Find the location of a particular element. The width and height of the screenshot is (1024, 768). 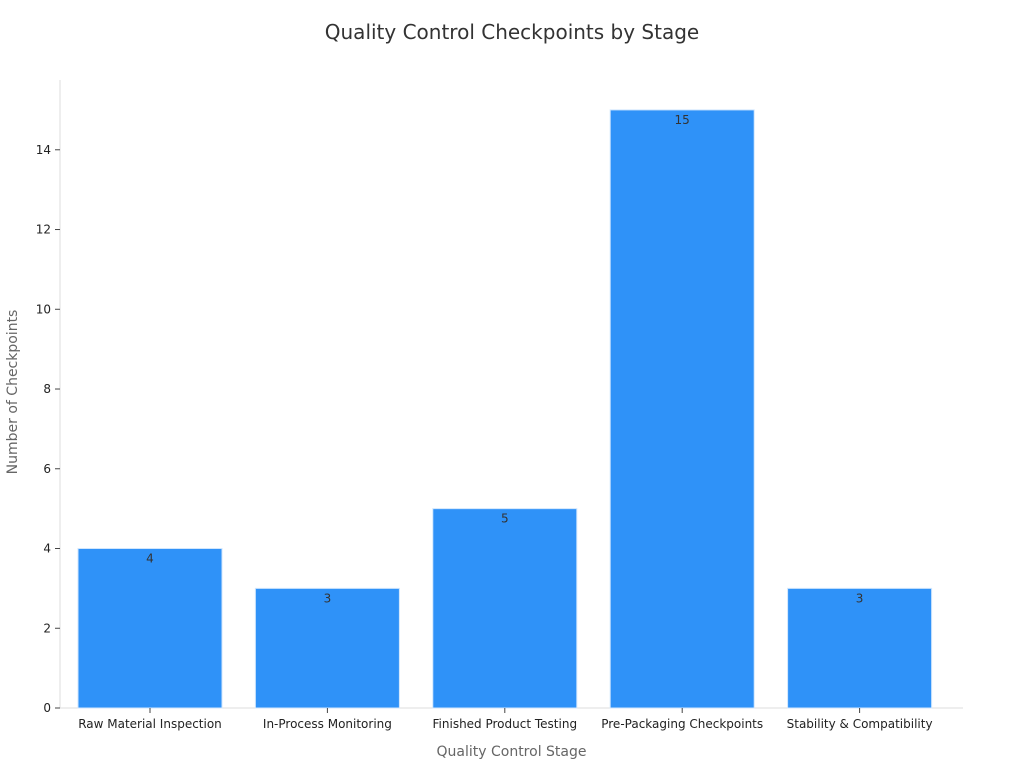

y-tick-label: 4 is located at coordinates (47, 549).